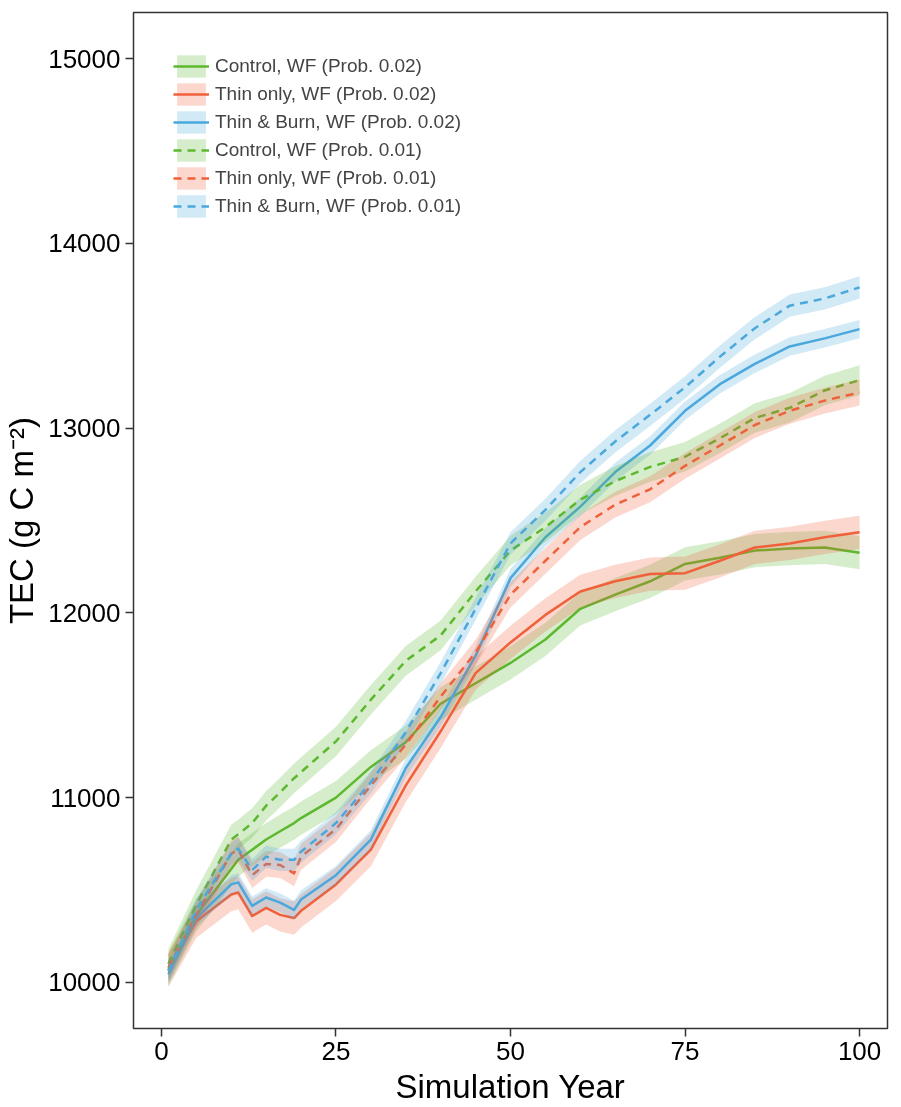  What do you see at coordinates (84, 58) in the screenshot?
I see `y-tick-label: 15000` at bounding box center [84, 58].